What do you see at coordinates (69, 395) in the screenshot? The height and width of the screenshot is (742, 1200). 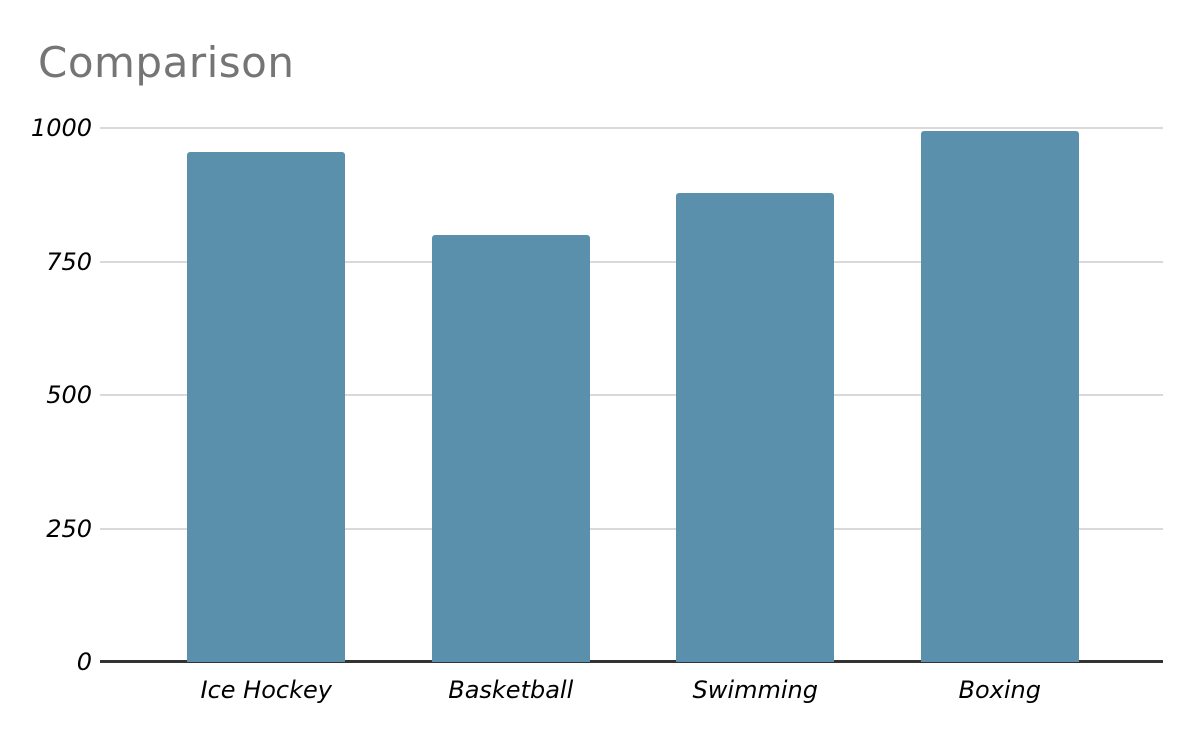 I see `y-axis-label-500: 500` at bounding box center [69, 395].